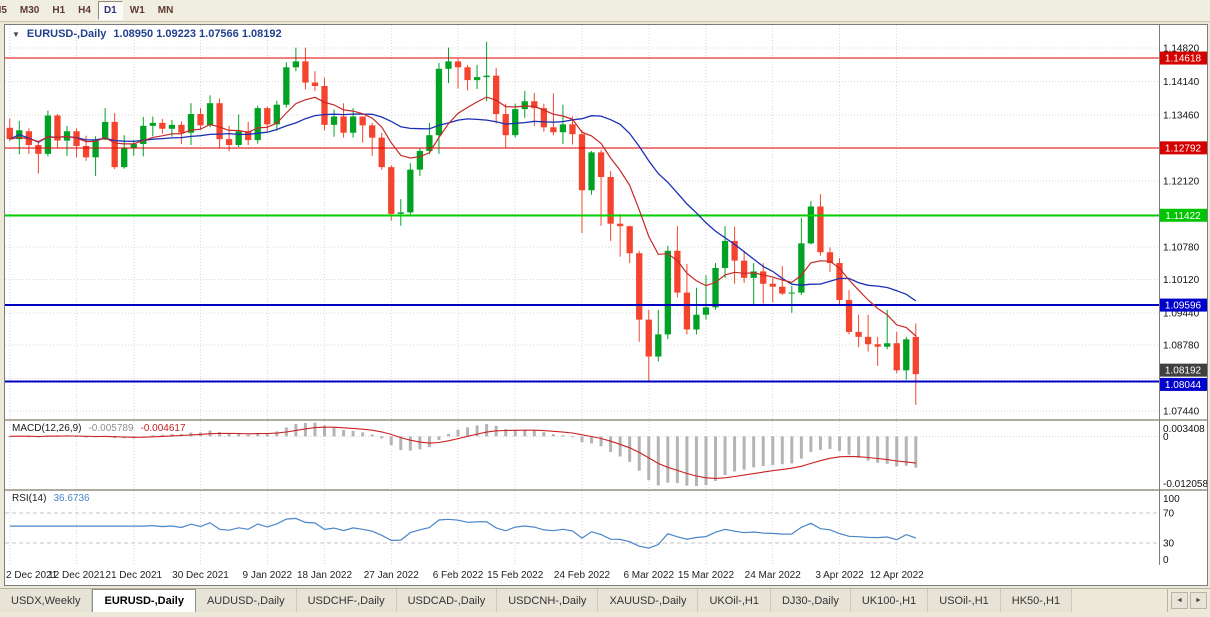 Image resolution: width=1210 pixels, height=617 pixels. What do you see at coordinates (1181, 280) in the screenshot?
I see `svg-text: 1.10120` at bounding box center [1181, 280].